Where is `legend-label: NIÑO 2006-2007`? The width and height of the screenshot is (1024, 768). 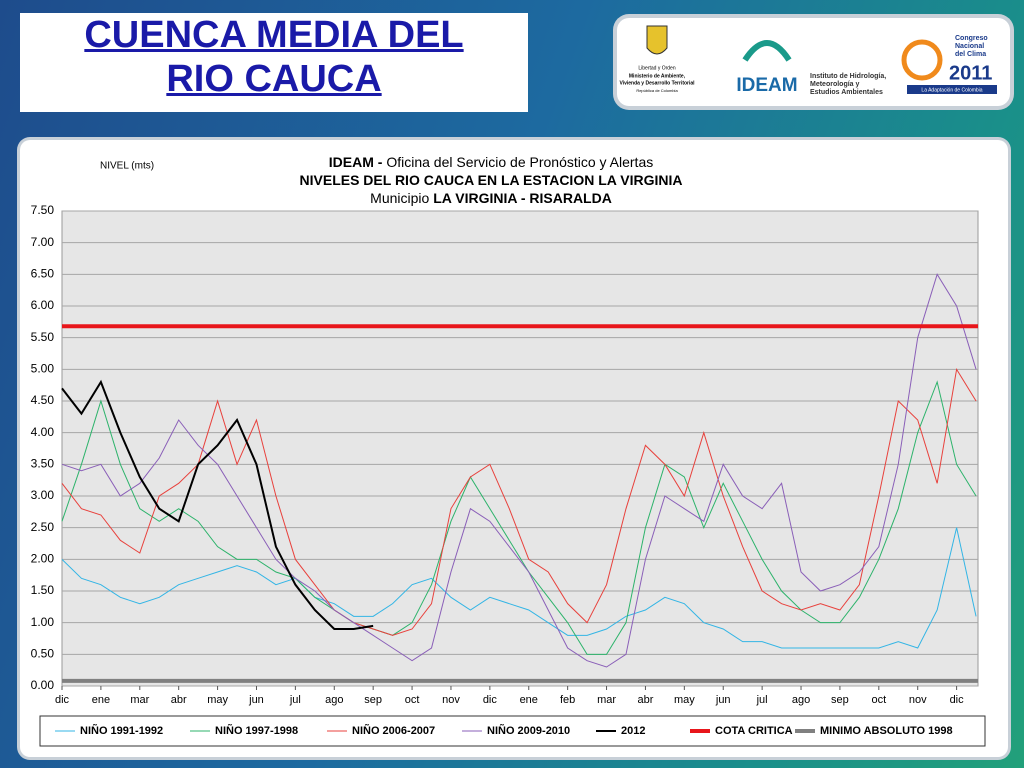 legend-label: NIÑO 2006-2007 is located at coordinates (393, 730).